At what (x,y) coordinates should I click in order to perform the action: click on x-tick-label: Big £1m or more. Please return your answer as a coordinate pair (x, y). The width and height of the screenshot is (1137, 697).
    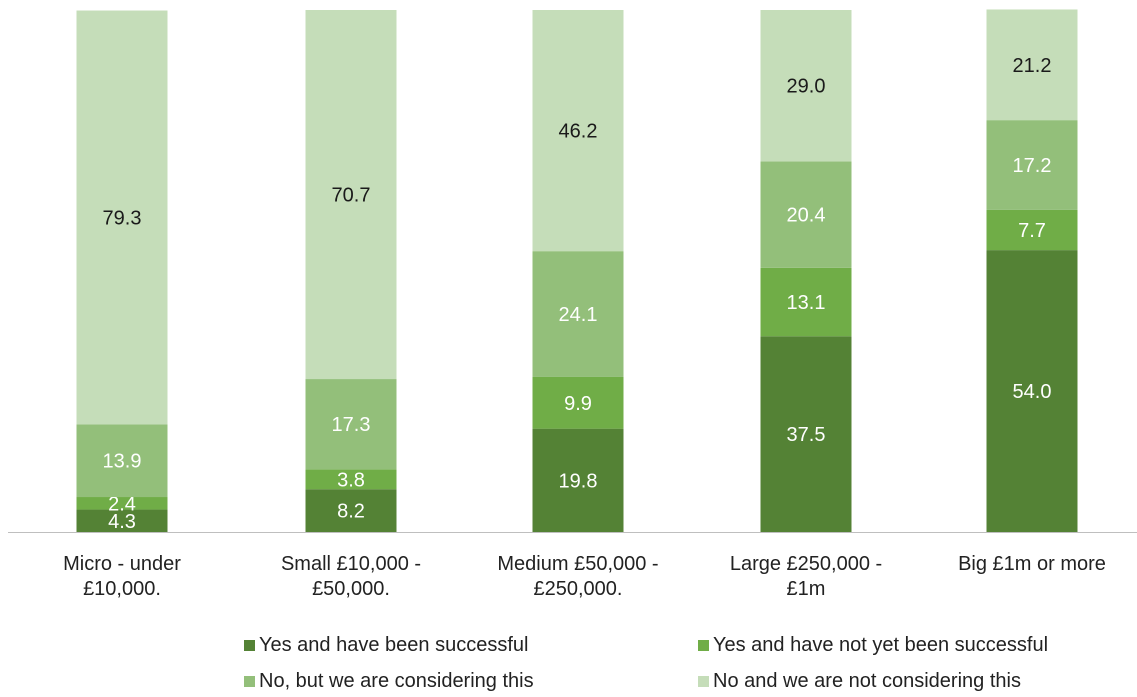
    Looking at the image, I should click on (1032, 564).